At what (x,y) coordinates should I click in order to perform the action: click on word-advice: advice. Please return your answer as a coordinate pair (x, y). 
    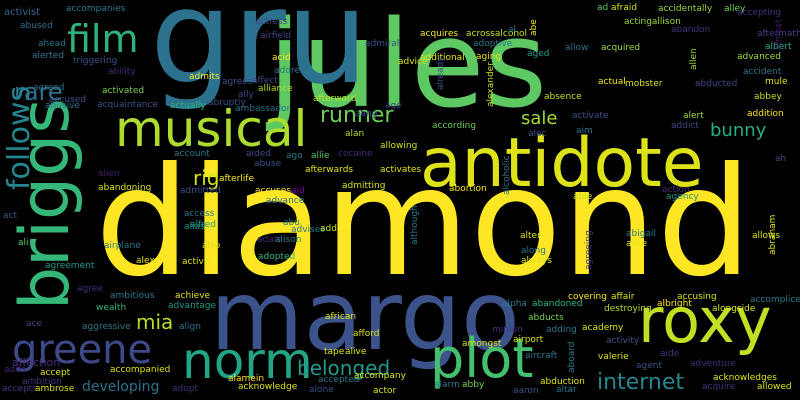
    Looking at the image, I should click on (413, 62).